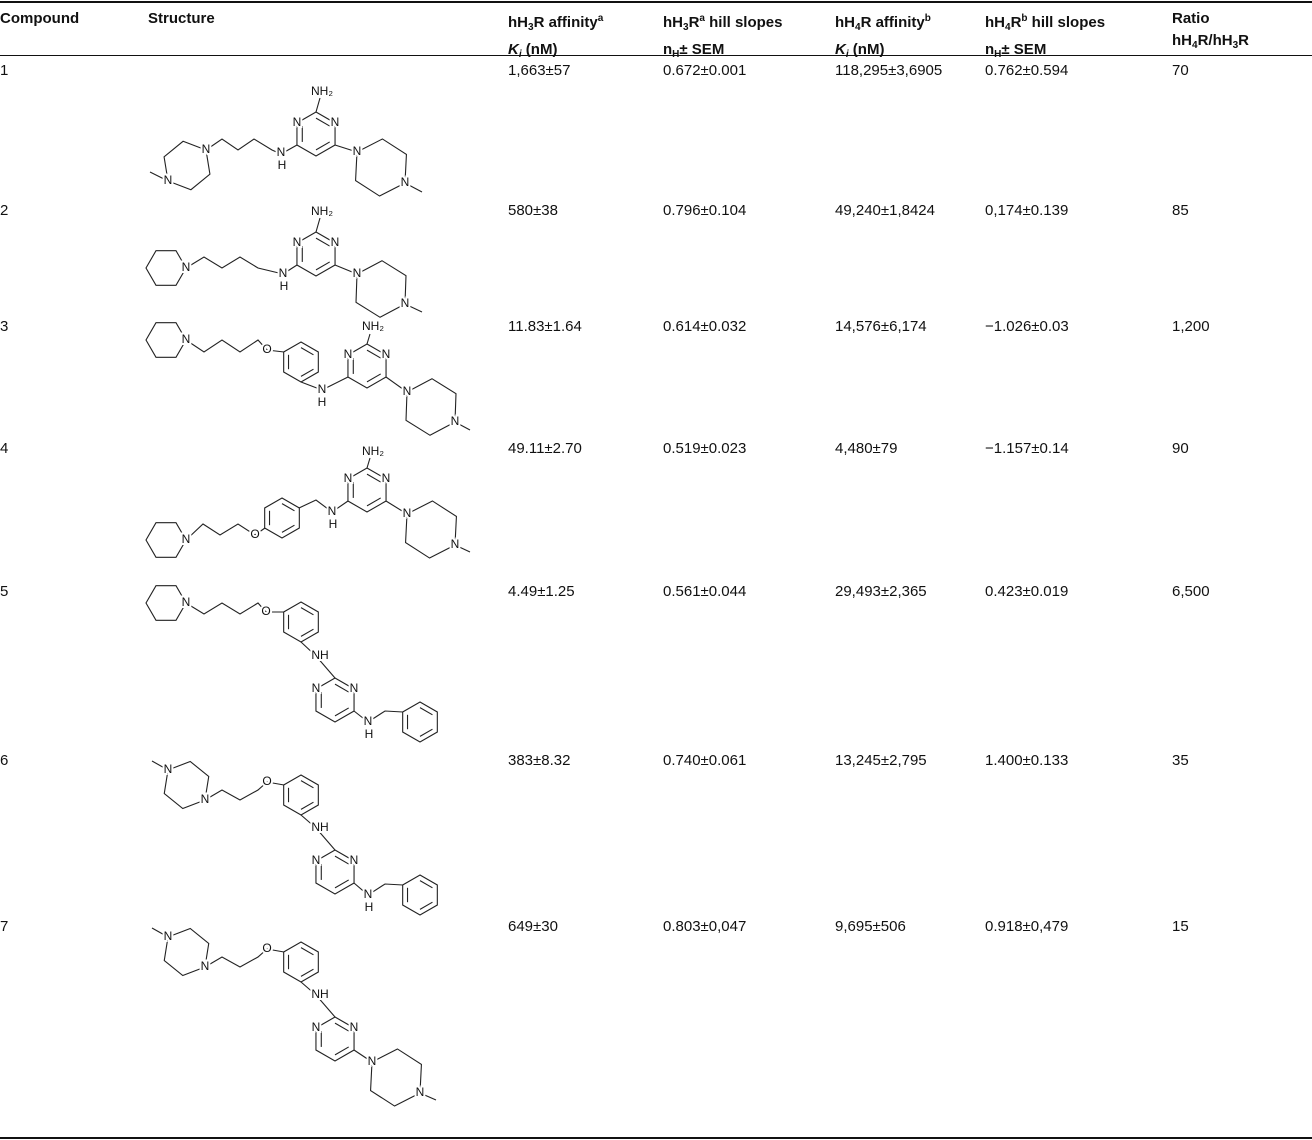  Describe the element at coordinates (1045, 37) in the screenshot. I see `header-cell: hH4Rb hill slopes nH± SEM` at that location.